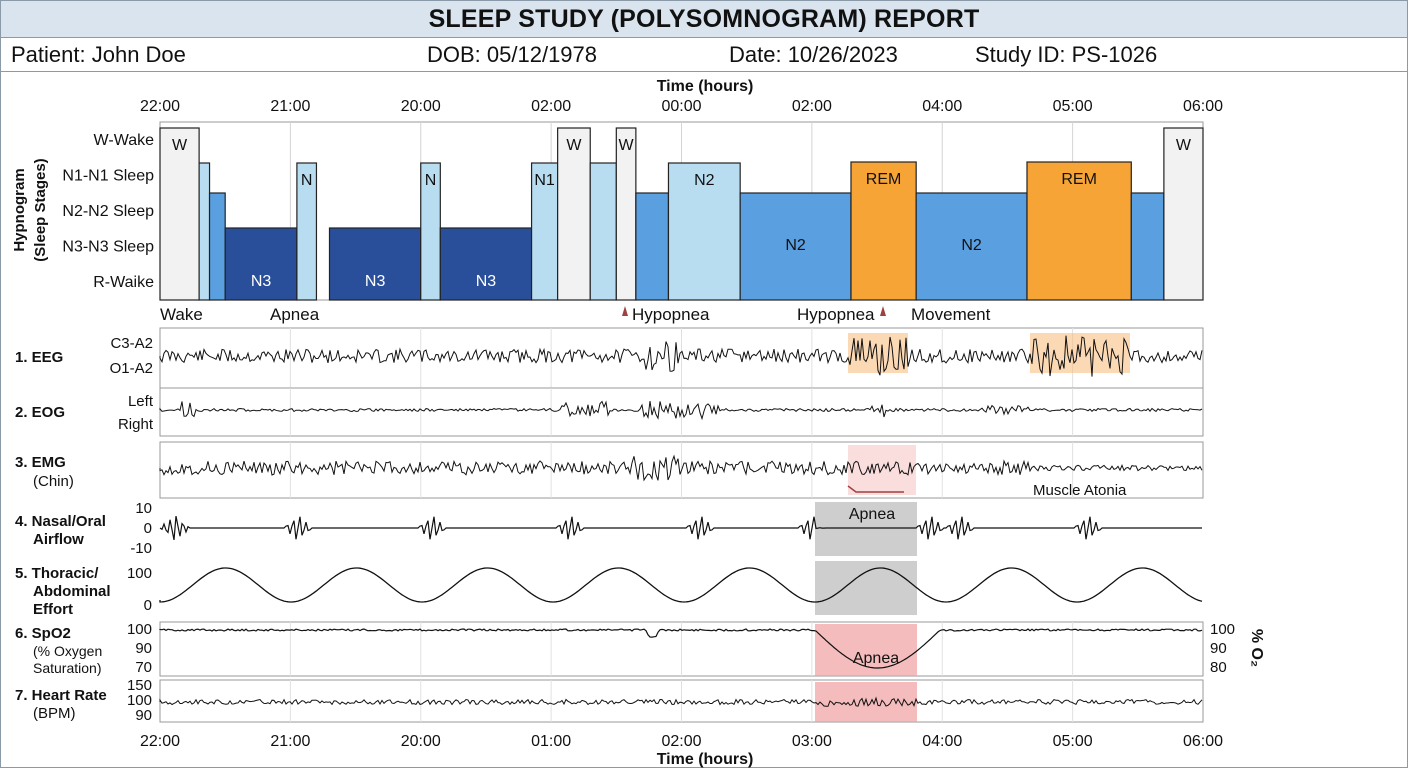  What do you see at coordinates (813, 54) in the screenshot?
I see `study-date: Date: 10/26/2023` at bounding box center [813, 54].